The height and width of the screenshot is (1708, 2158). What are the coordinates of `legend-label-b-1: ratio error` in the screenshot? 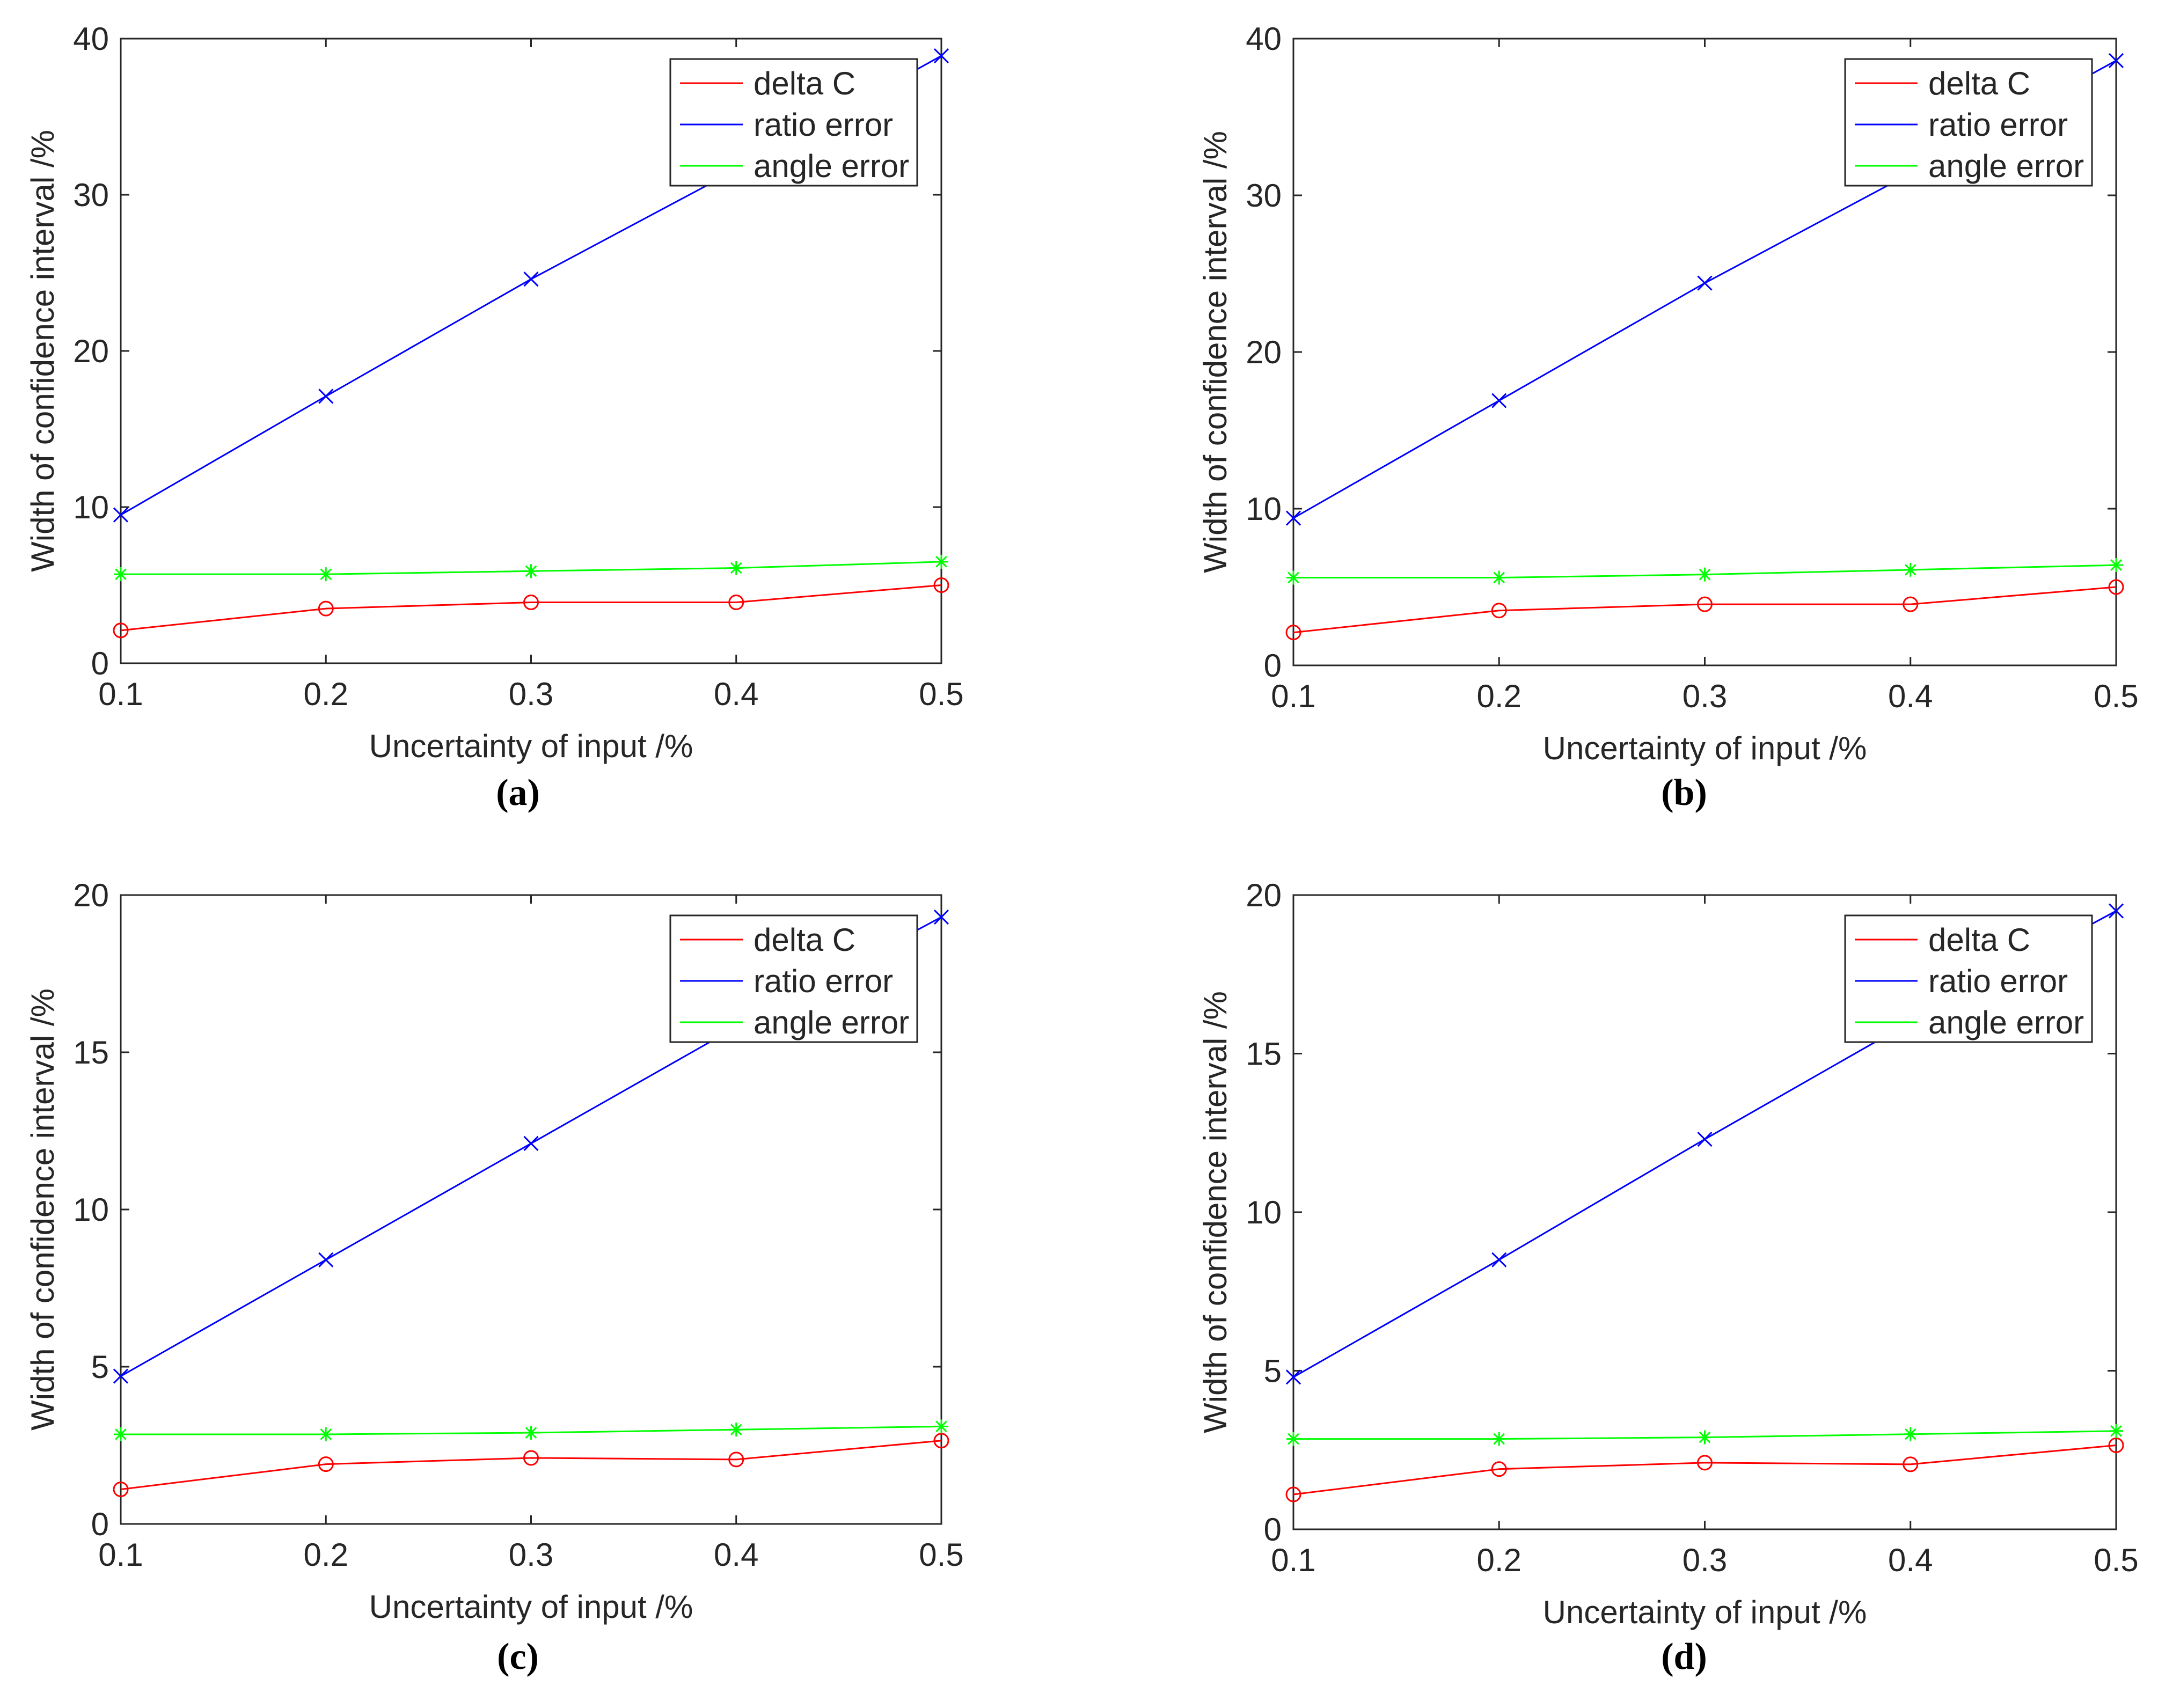 It's located at (1998, 125).